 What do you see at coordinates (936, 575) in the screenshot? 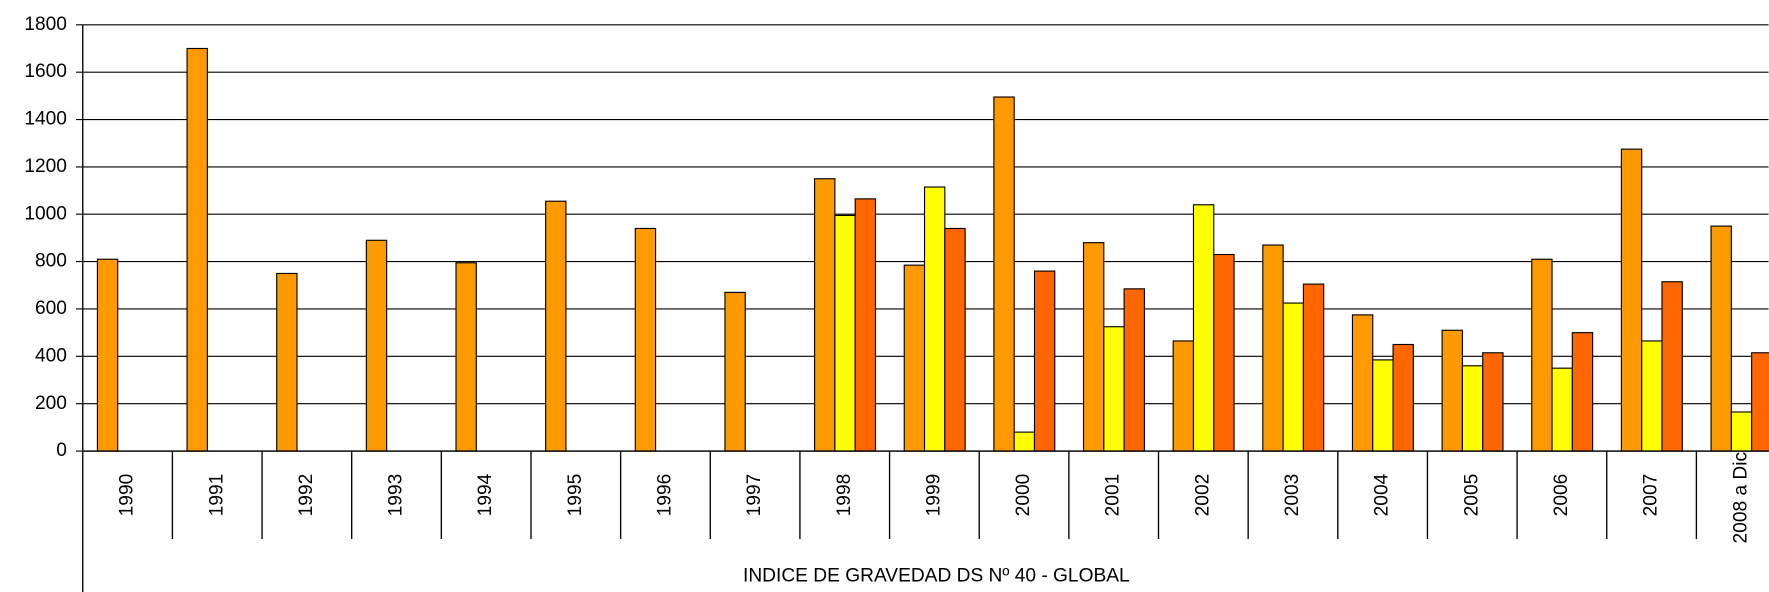
I see `x-axis-title: INDICE DE GRAVEDAD DS Nº 40 - GLOBAL` at bounding box center [936, 575].